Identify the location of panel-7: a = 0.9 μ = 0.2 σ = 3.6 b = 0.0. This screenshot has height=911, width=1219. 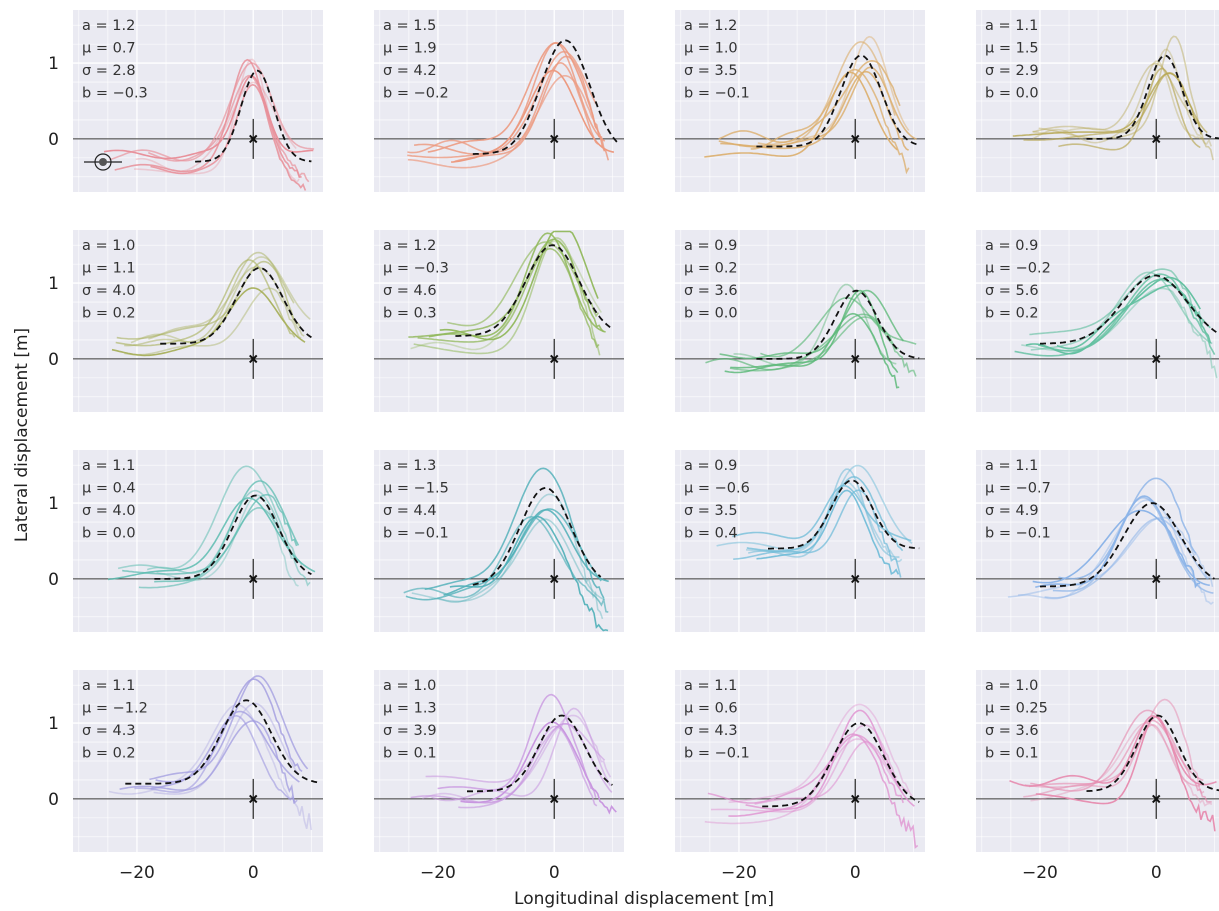
(800, 321).